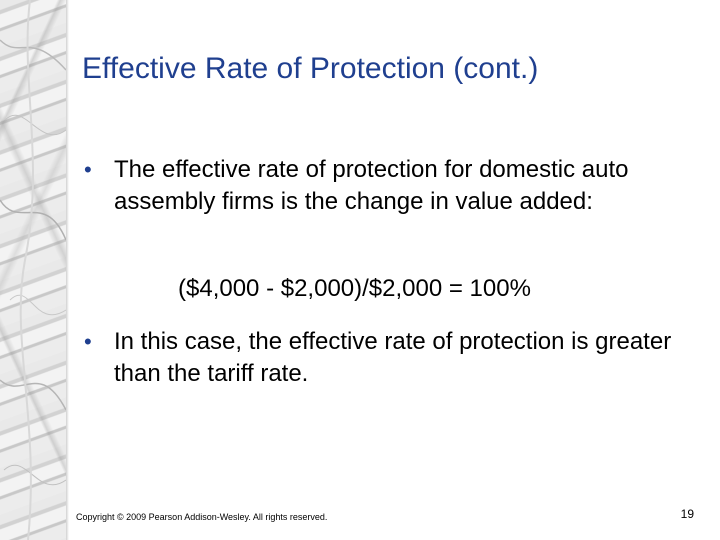 Image resolution: width=720 pixels, height=540 pixels. I want to click on marble-veins, so click(33, 270).